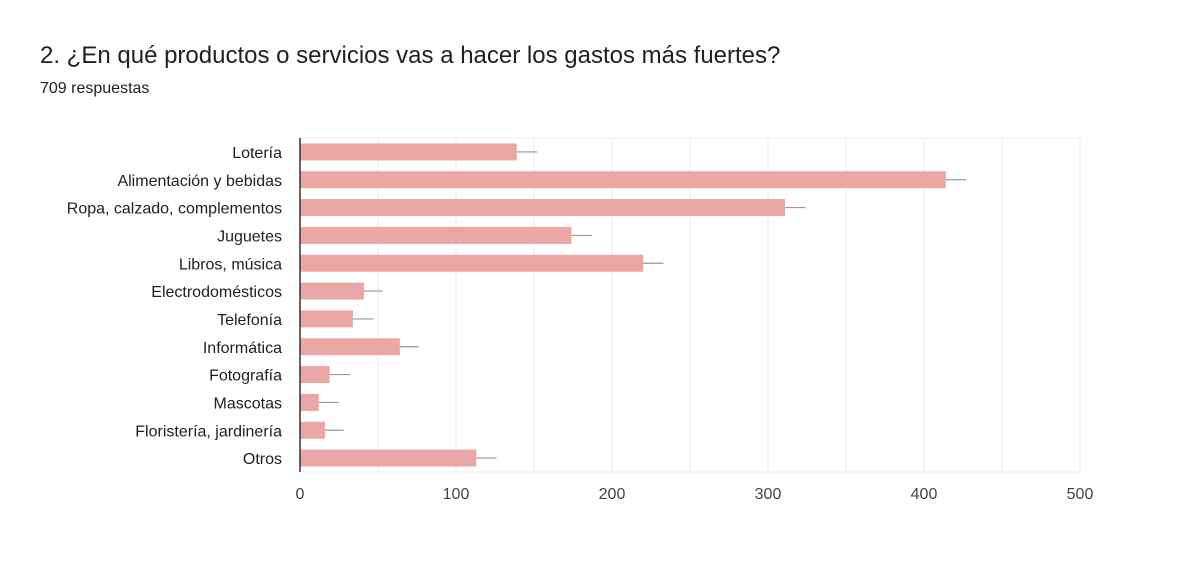 This screenshot has width=1200, height=570. Describe the element at coordinates (199, 181) in the screenshot. I see `category-label: Alimentación y bebidas` at that location.